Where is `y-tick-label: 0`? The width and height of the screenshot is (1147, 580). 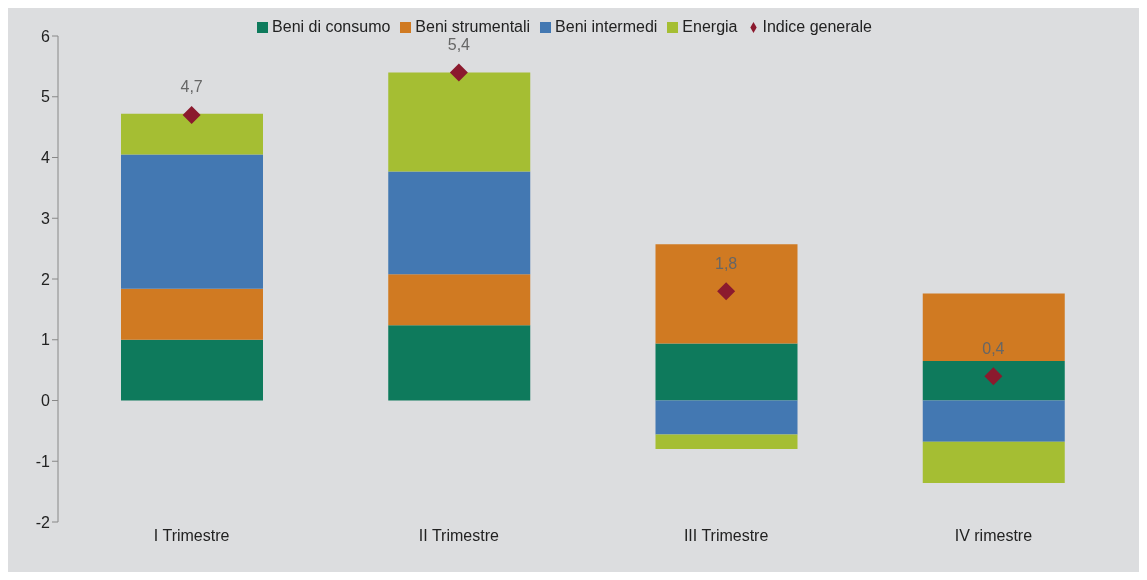 y-tick-label: 0 is located at coordinates (46, 401).